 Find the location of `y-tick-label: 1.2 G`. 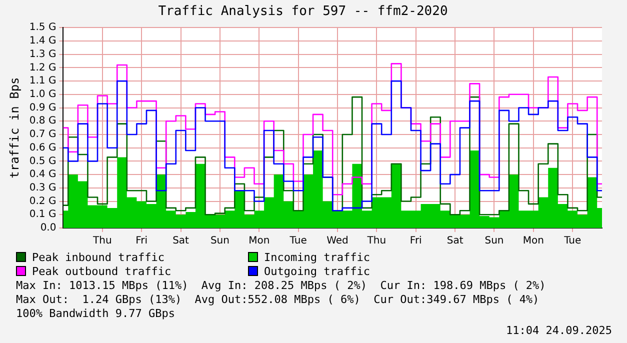

y-tick-label: 1.2 G is located at coordinates (42, 68).